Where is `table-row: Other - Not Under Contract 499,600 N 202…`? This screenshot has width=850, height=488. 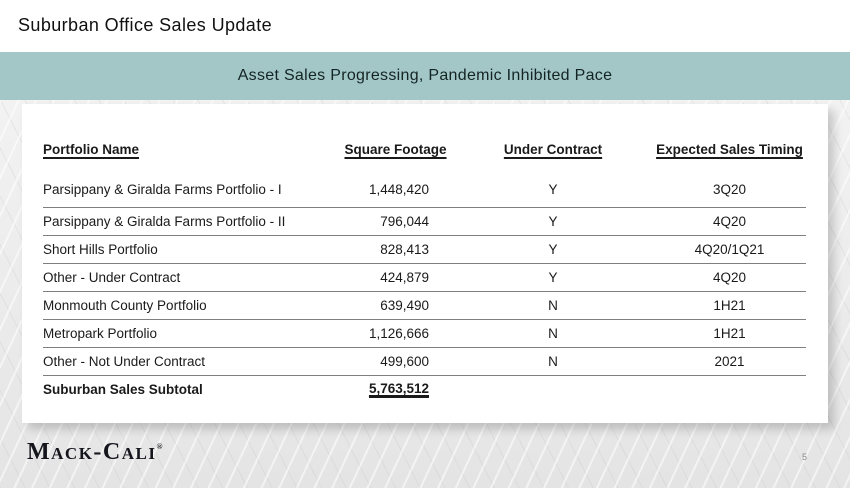
table-row: Other - Not Under Contract 499,600 N 202… is located at coordinates (424, 361).